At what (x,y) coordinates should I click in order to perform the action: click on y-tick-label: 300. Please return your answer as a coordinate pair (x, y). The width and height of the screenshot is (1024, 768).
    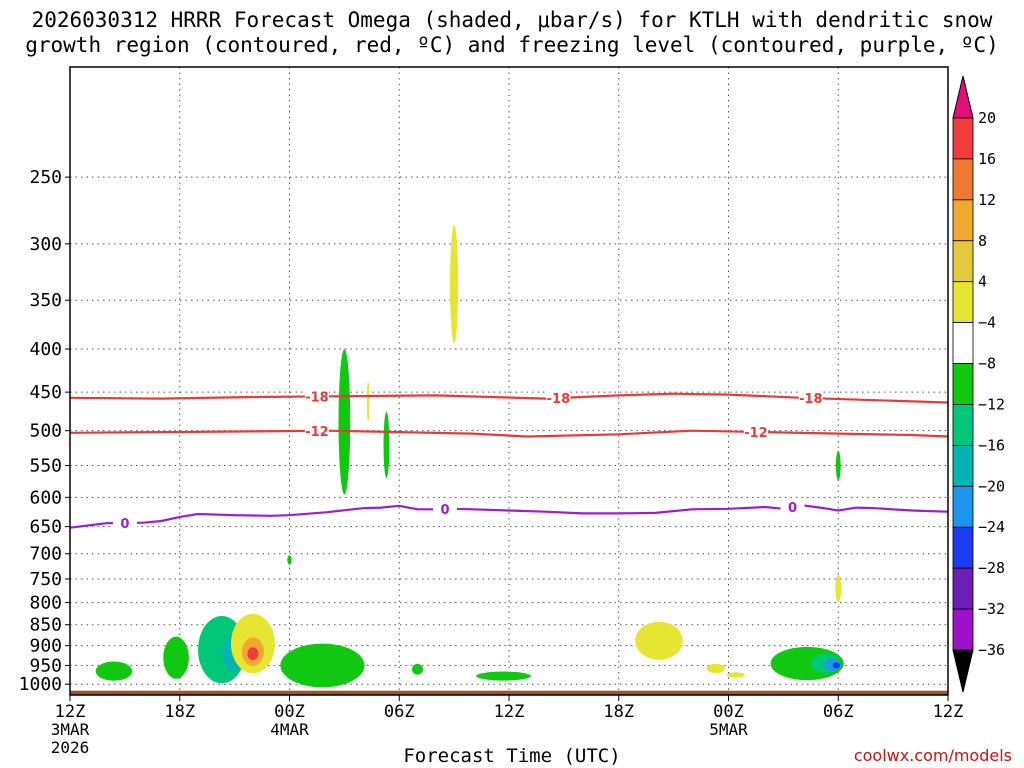
    Looking at the image, I should click on (45, 244).